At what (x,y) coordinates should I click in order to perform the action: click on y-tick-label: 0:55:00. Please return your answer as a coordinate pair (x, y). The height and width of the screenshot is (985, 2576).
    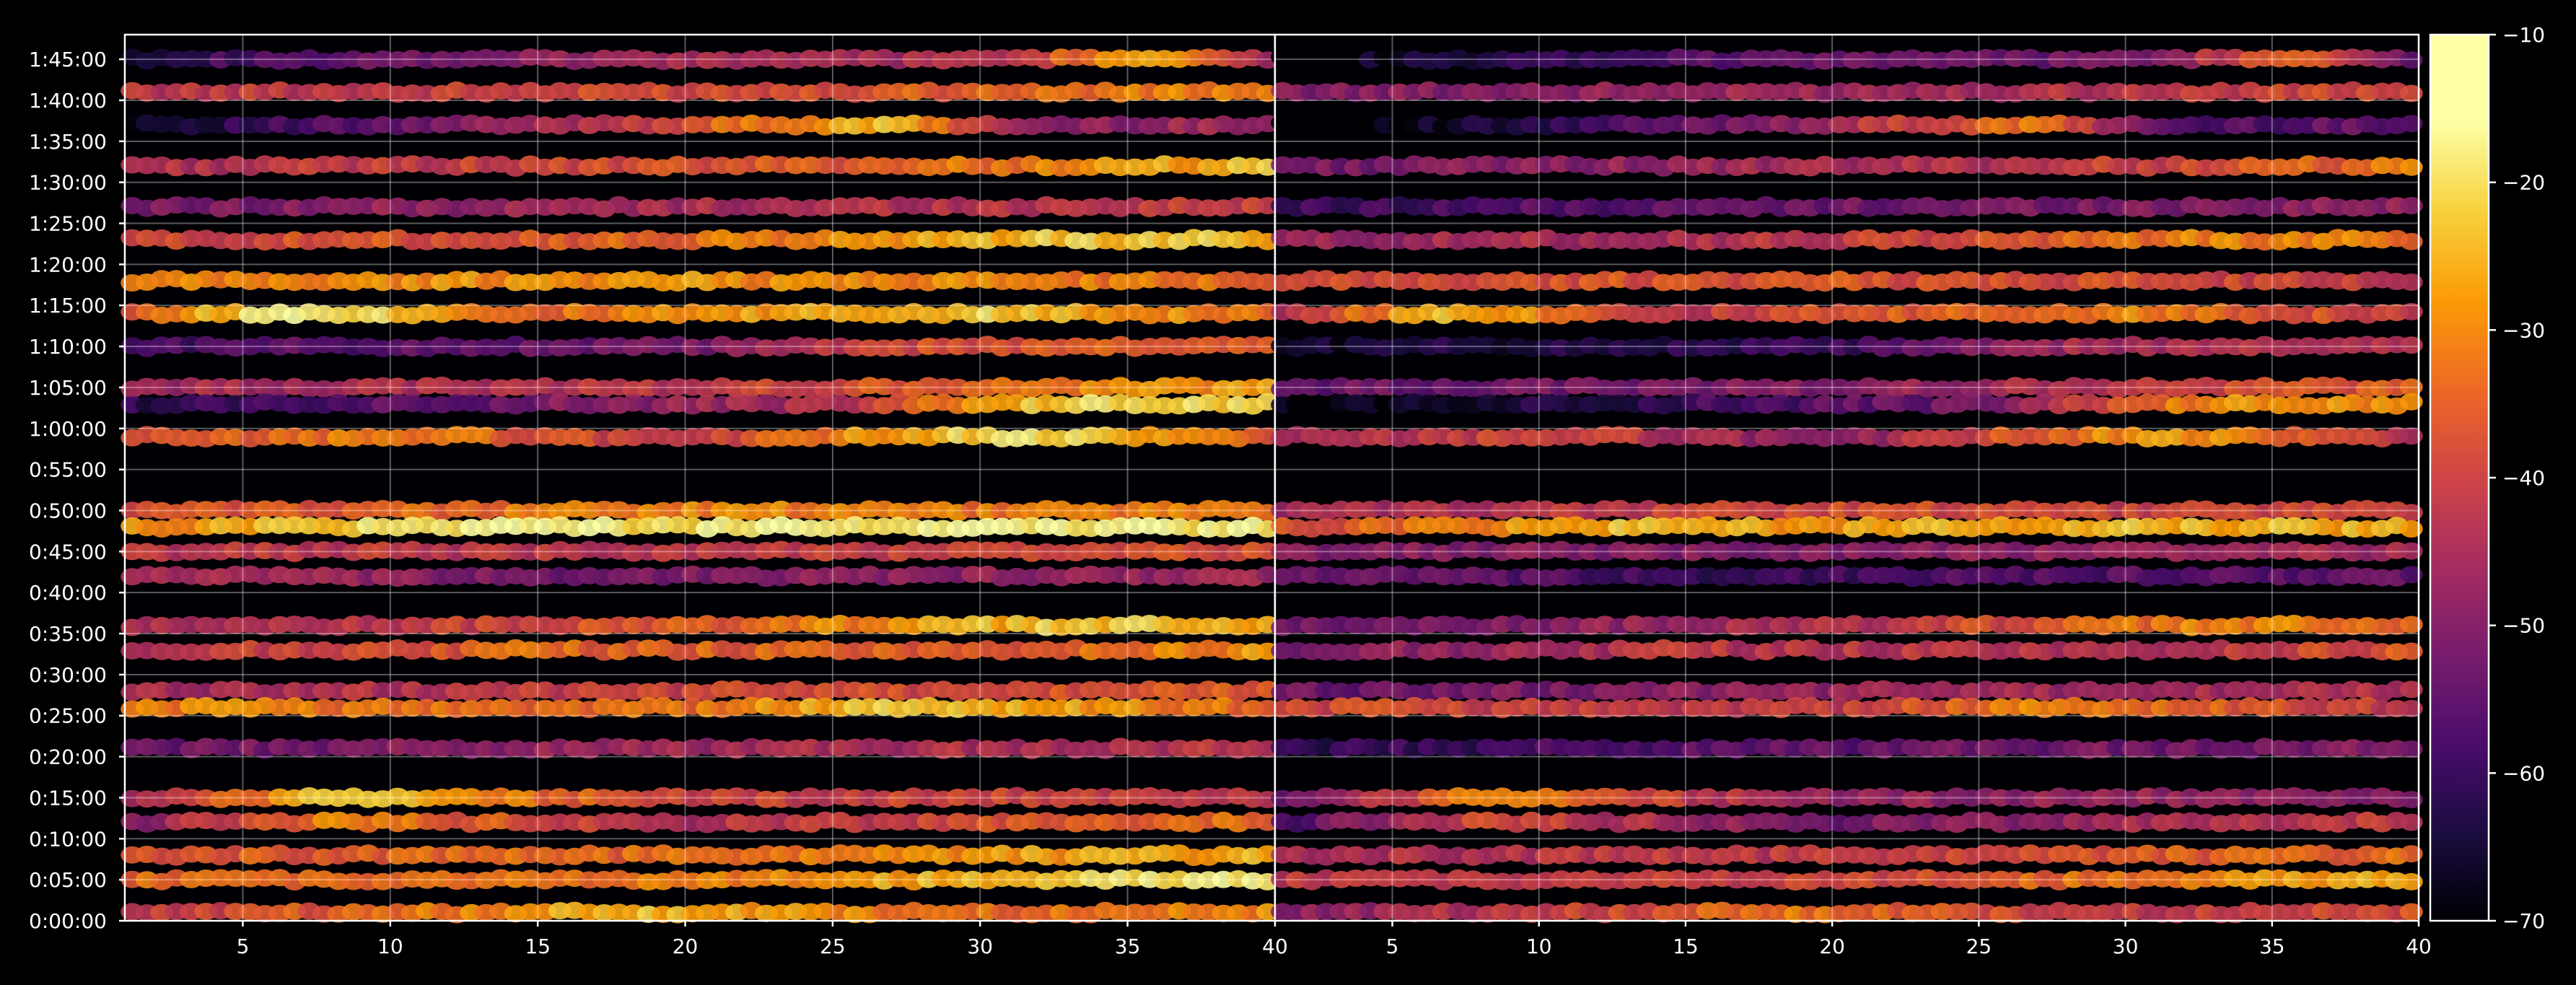
    Looking at the image, I should click on (68, 470).